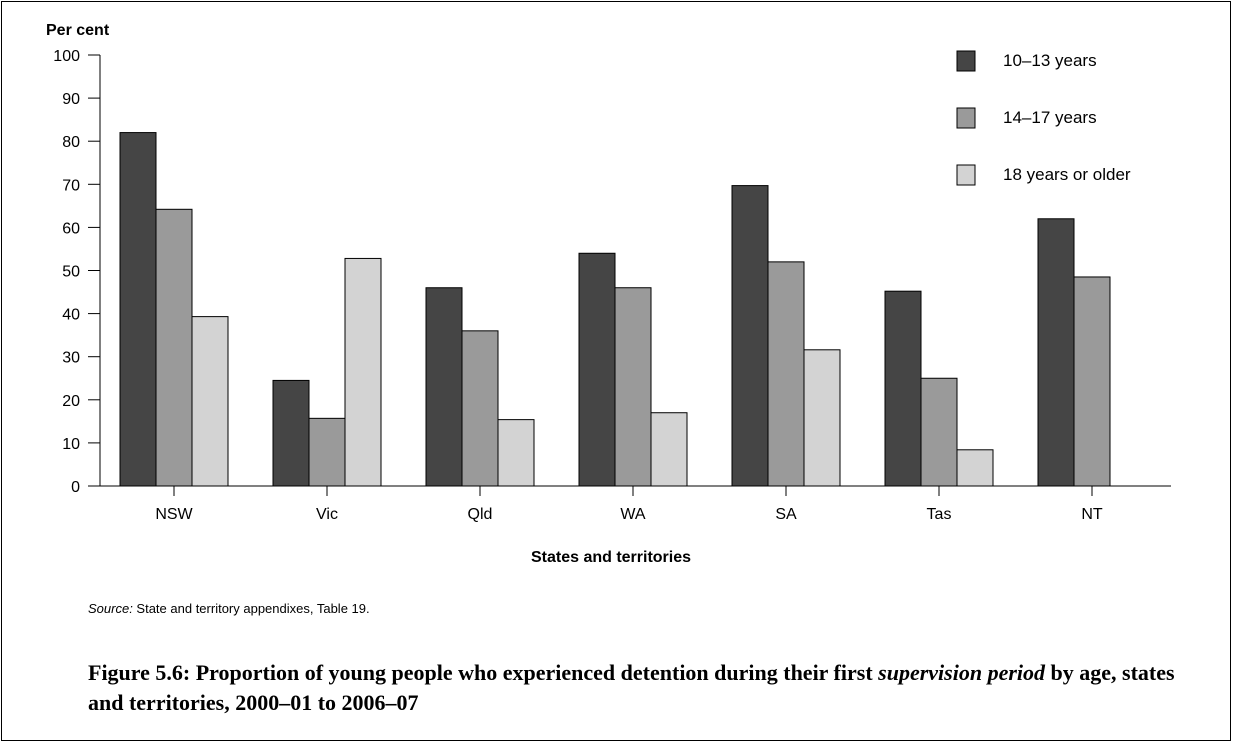 This screenshot has height=744, width=1234. I want to click on x-tick-label: Qld, so click(480, 514).